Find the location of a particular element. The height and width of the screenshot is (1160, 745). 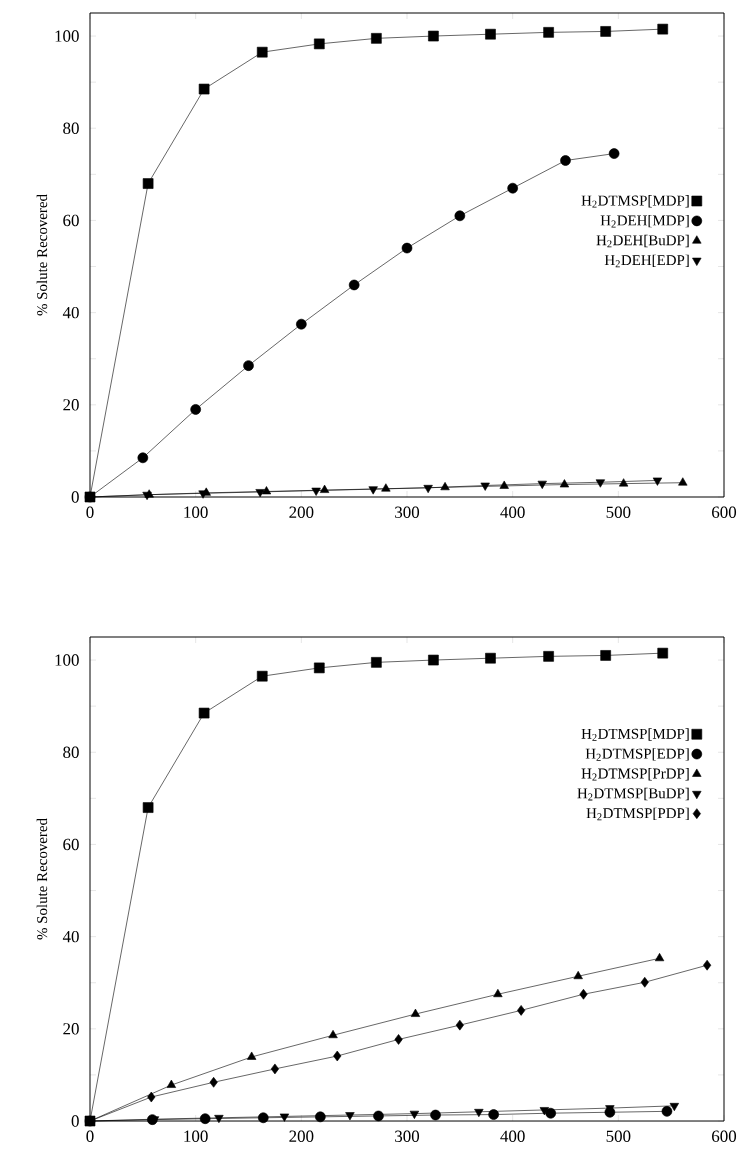

legend-label: H$_{2}$DTMSP[PDP] is located at coordinates (637, 814).